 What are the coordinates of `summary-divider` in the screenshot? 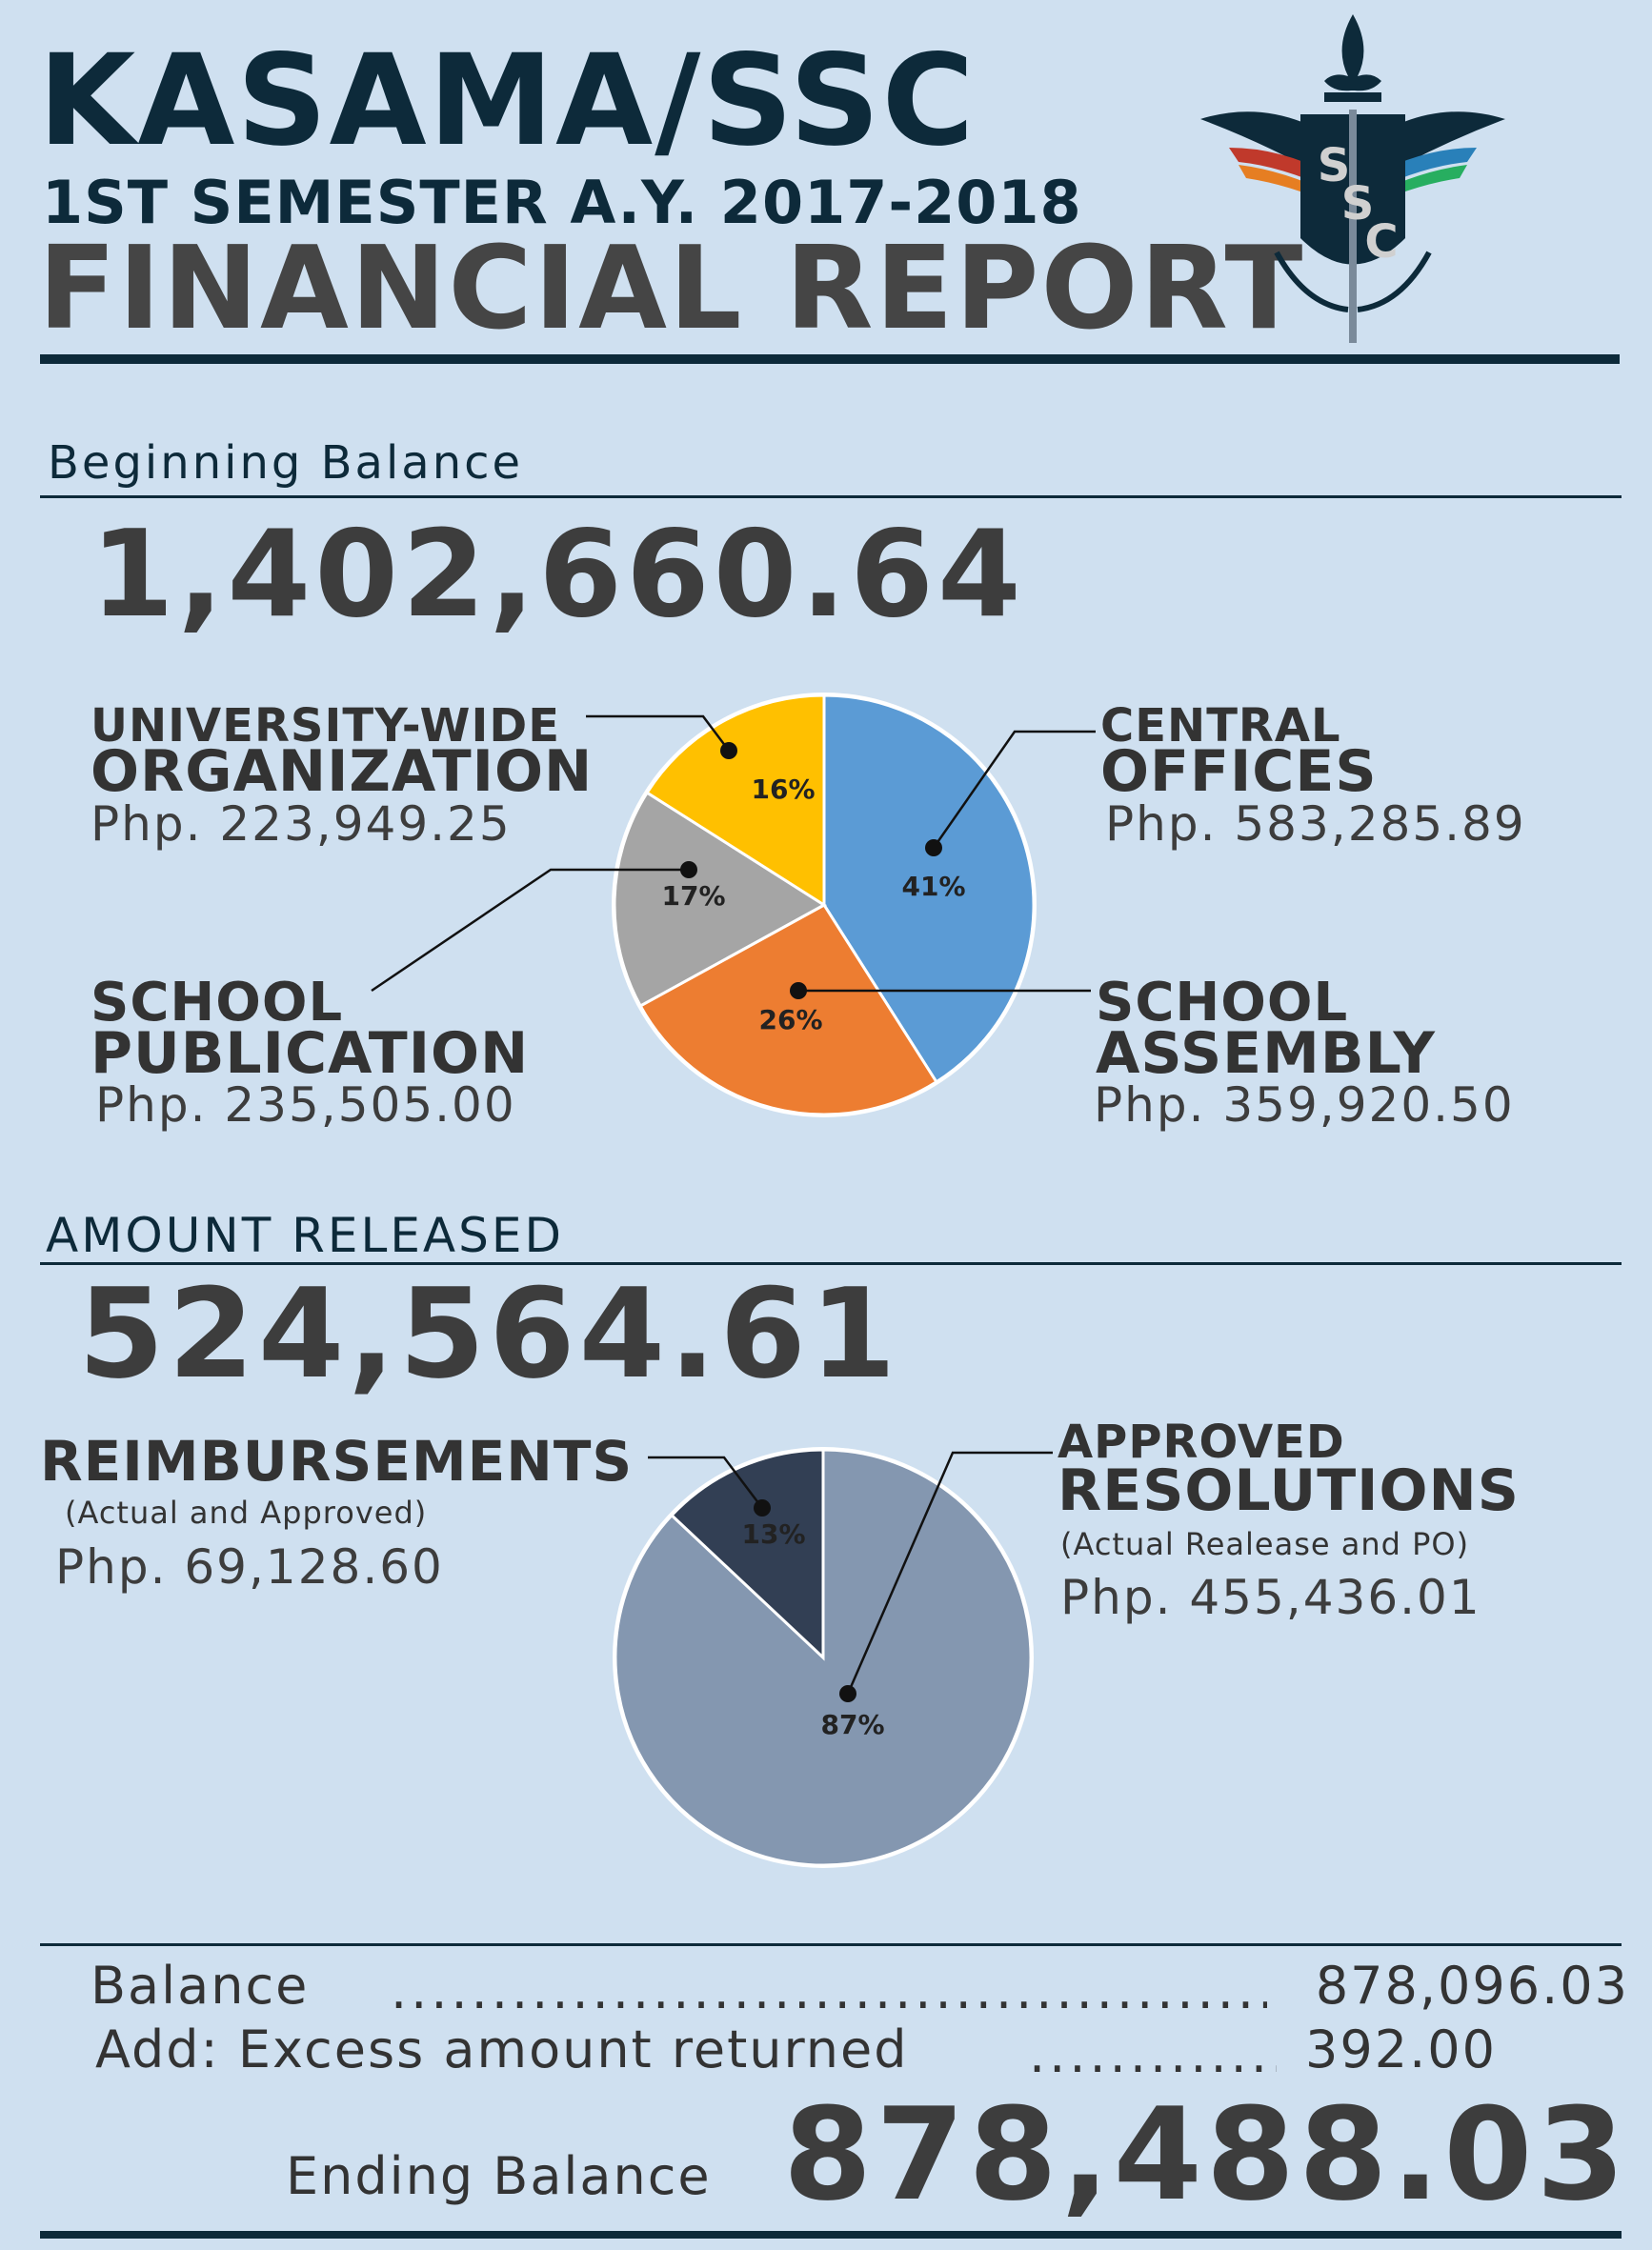 It's located at (831, 1944).